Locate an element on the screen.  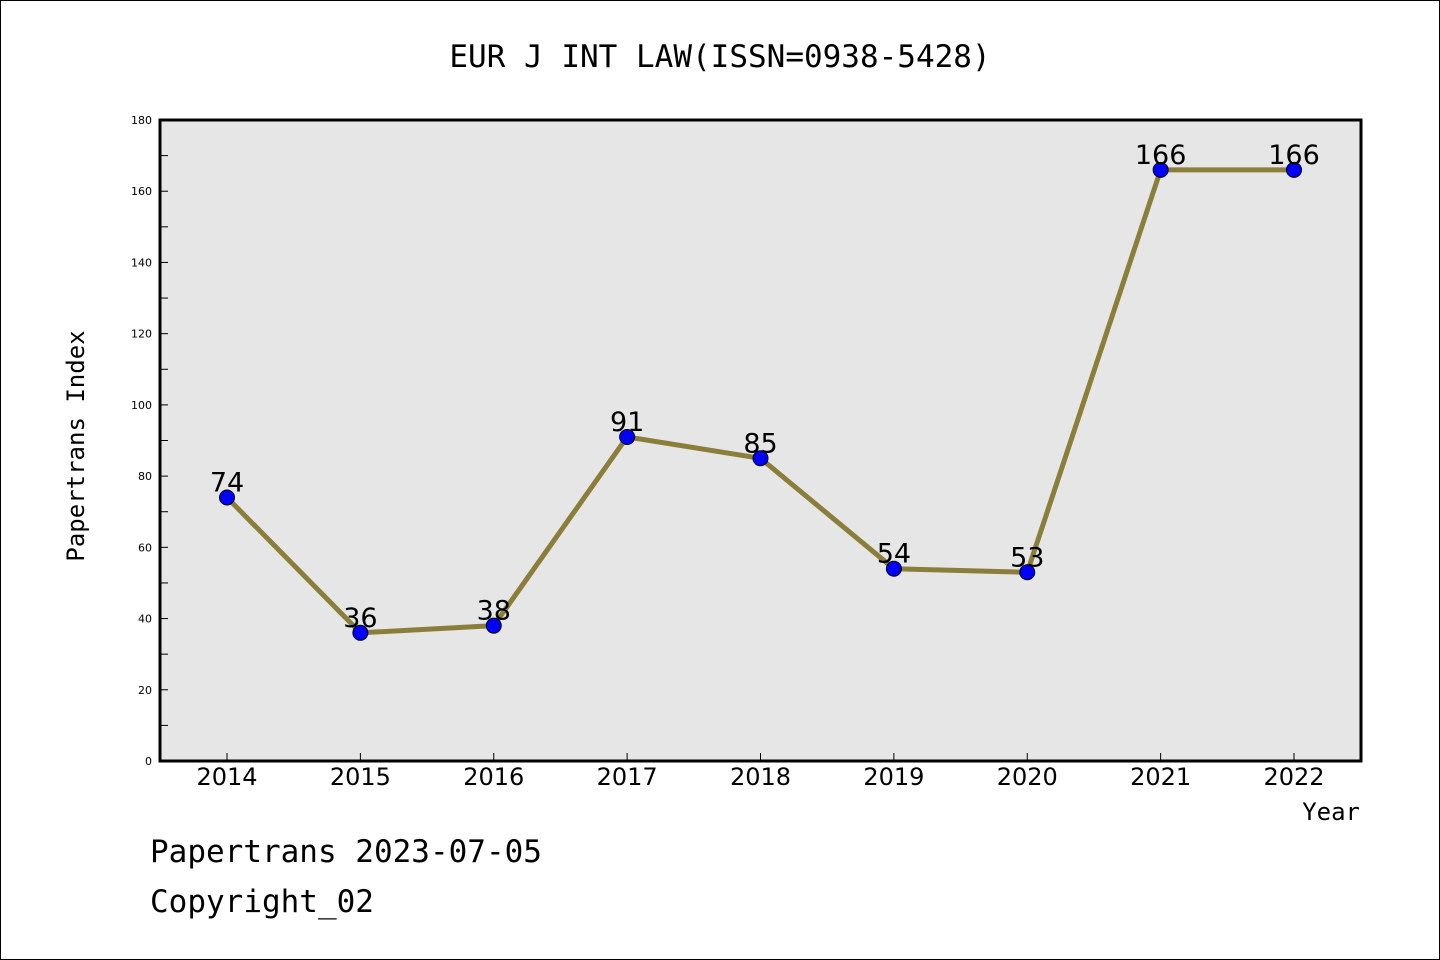
y-axis-label: Papertrans Index is located at coordinates (76, 445).